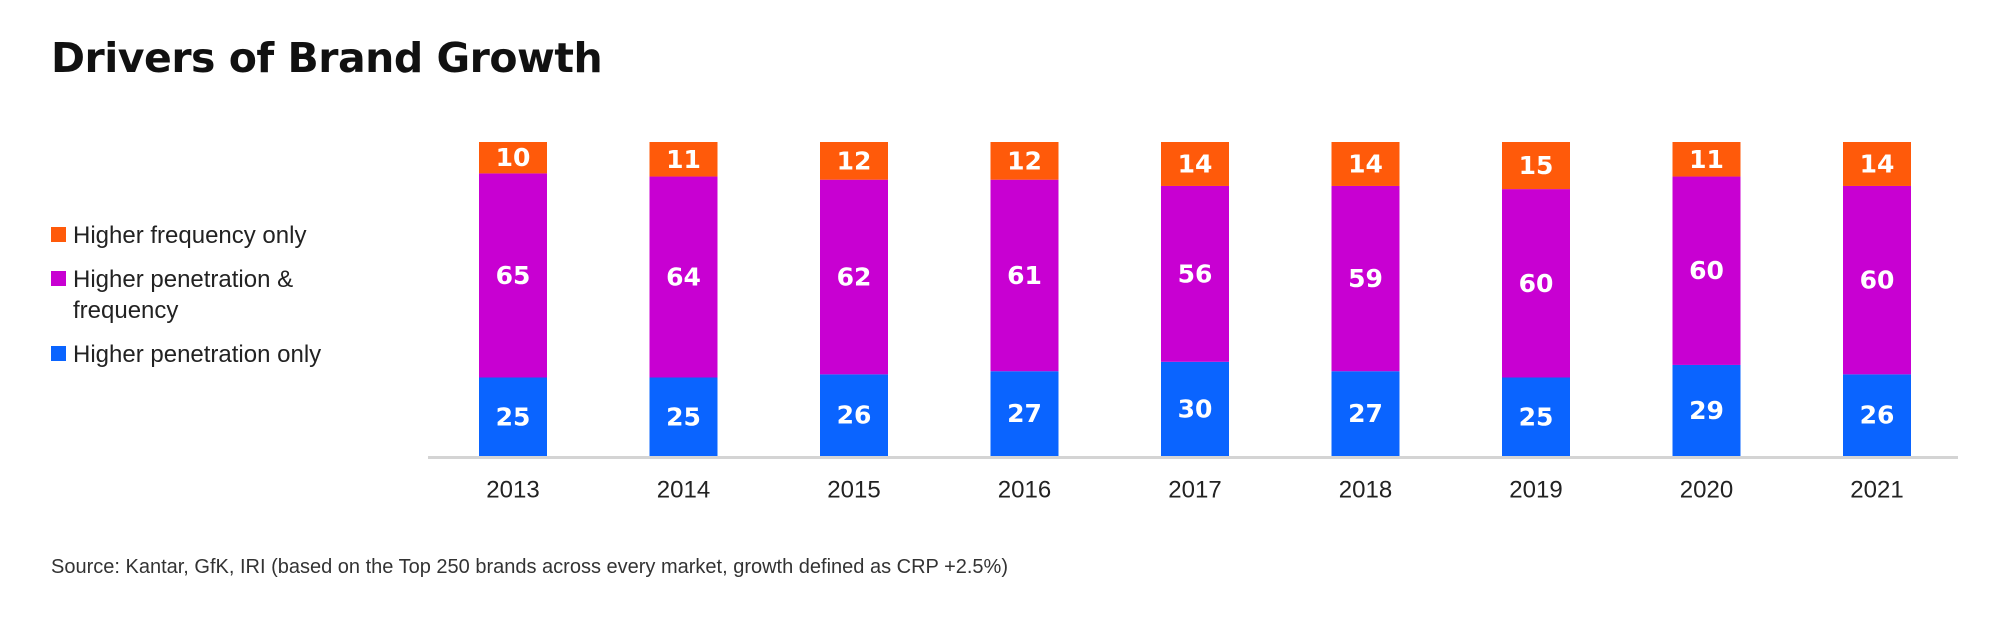 The height and width of the screenshot is (622, 2000). I want to click on data-label-higher-penetration-and-frequency-2017: 56, so click(1195, 273).